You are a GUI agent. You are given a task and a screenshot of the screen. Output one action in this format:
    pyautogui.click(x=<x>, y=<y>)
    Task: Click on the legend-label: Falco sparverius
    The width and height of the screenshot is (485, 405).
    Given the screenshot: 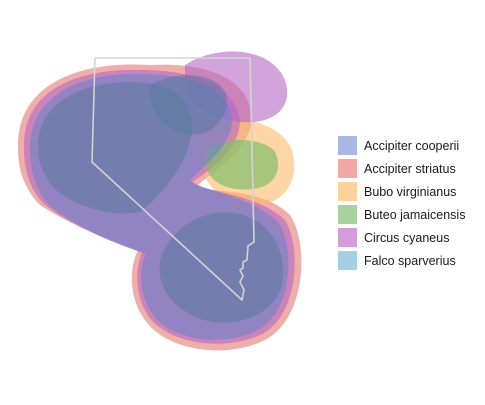 What is the action you would take?
    pyautogui.click(x=410, y=260)
    